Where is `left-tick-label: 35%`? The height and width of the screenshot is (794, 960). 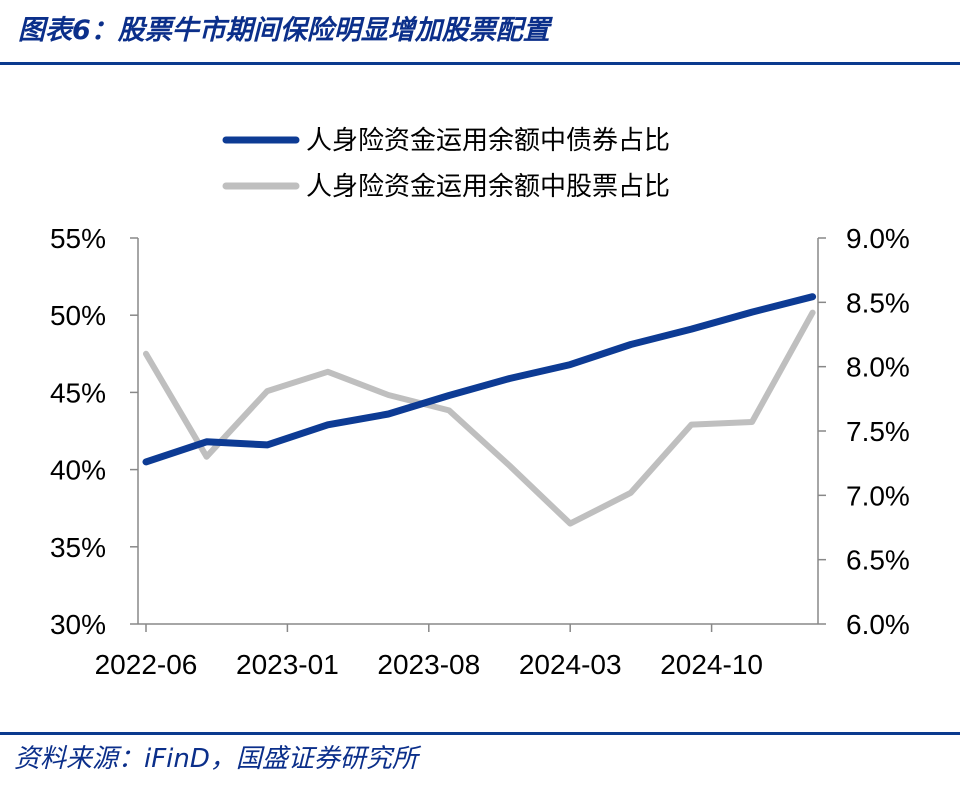 left-tick-label: 35% is located at coordinates (78, 547).